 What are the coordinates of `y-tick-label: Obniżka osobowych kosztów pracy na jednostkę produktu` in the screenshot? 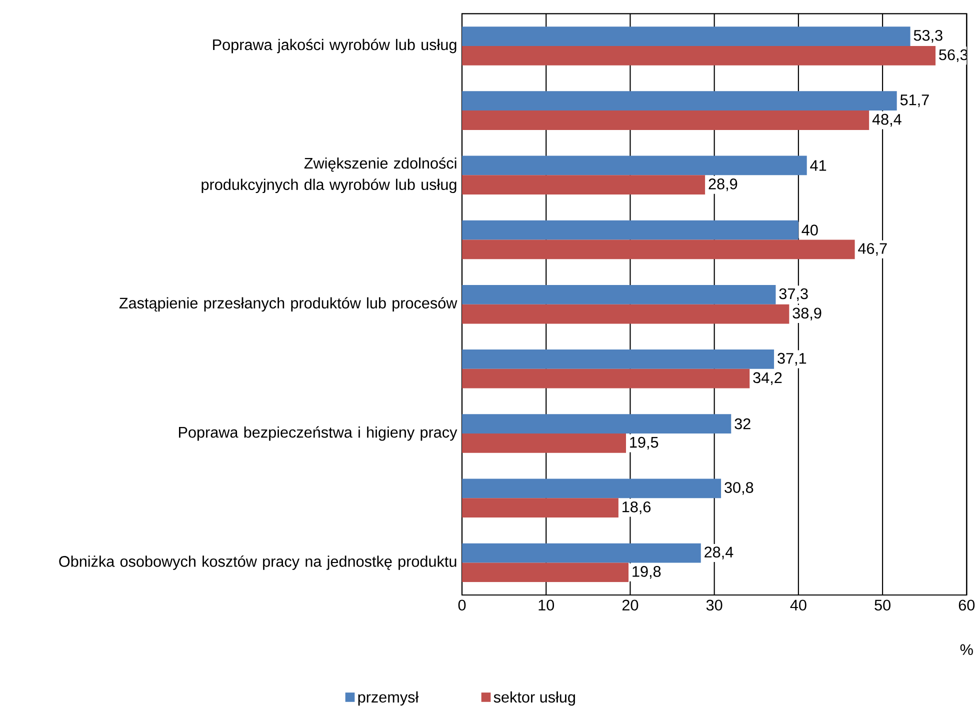 It's located at (257, 562).